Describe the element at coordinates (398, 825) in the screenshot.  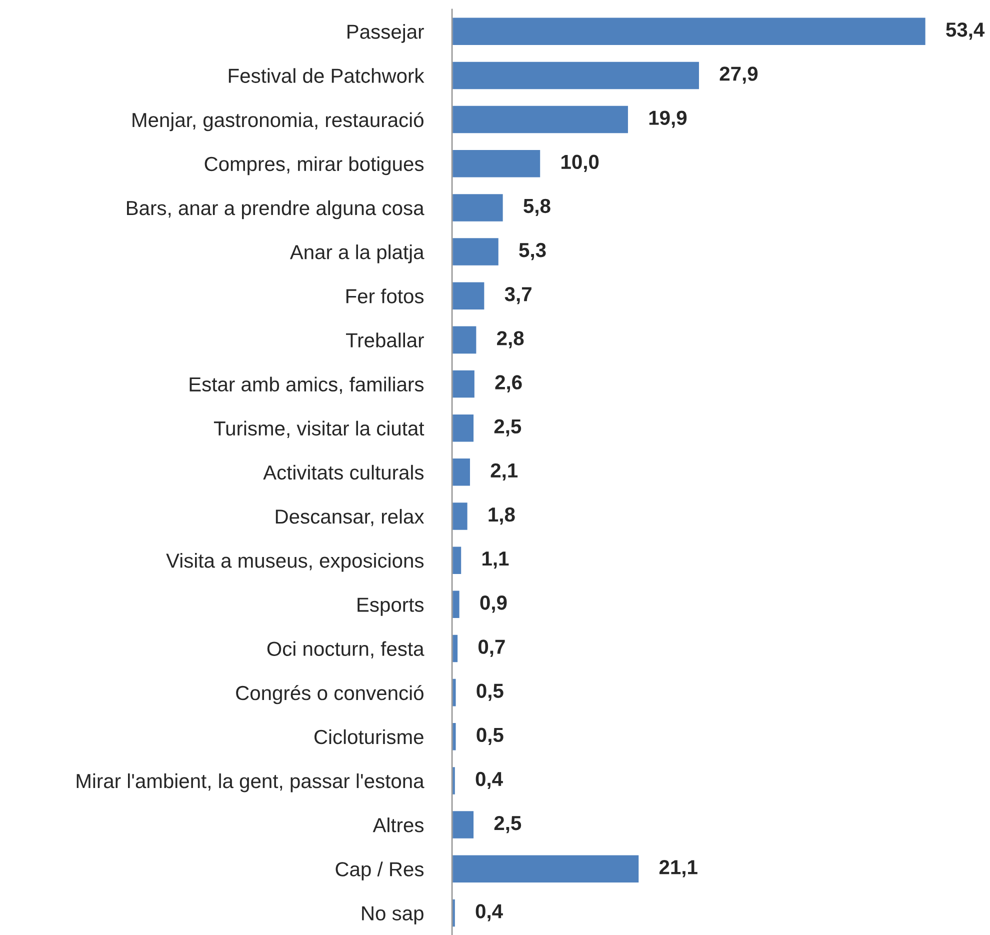
I see `y-tick-label: Altres` at that location.